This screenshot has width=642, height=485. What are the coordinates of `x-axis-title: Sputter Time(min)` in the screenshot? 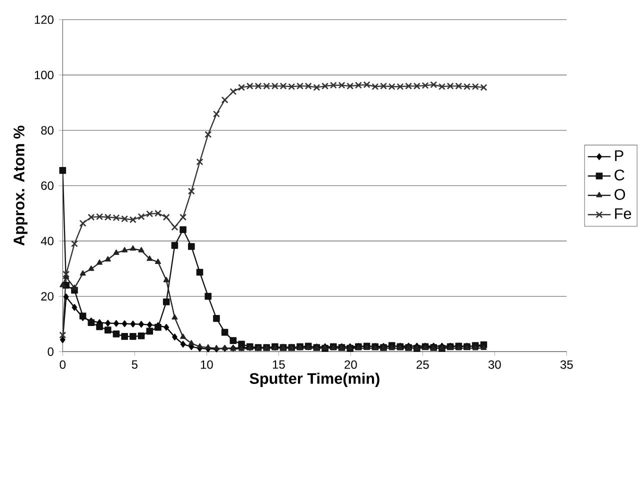 It's located at (315, 379).